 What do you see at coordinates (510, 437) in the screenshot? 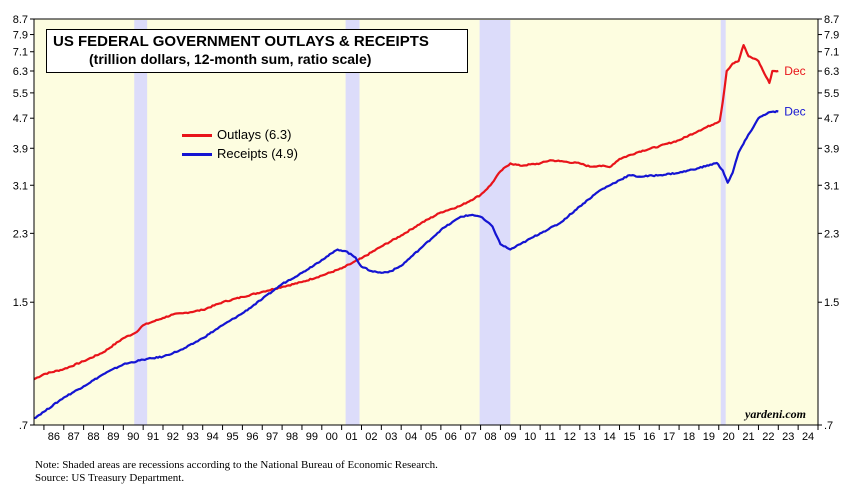
I see `x-tick-label-09: 09` at bounding box center [510, 437].